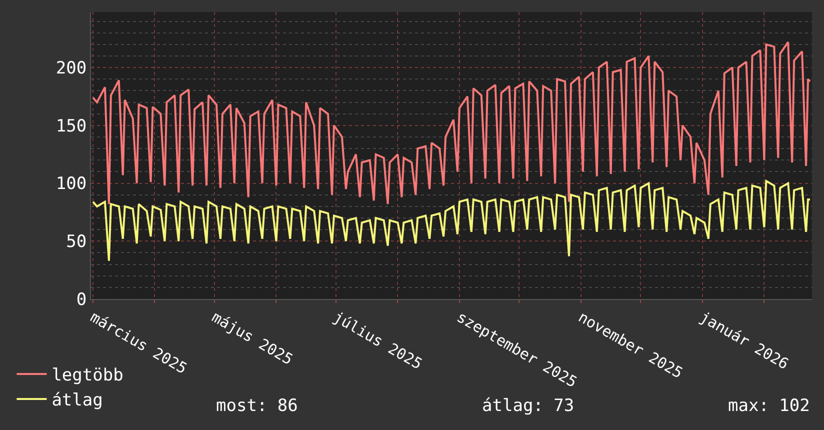 This screenshot has width=824, height=430. I want to click on text: most: 86, so click(257, 406).